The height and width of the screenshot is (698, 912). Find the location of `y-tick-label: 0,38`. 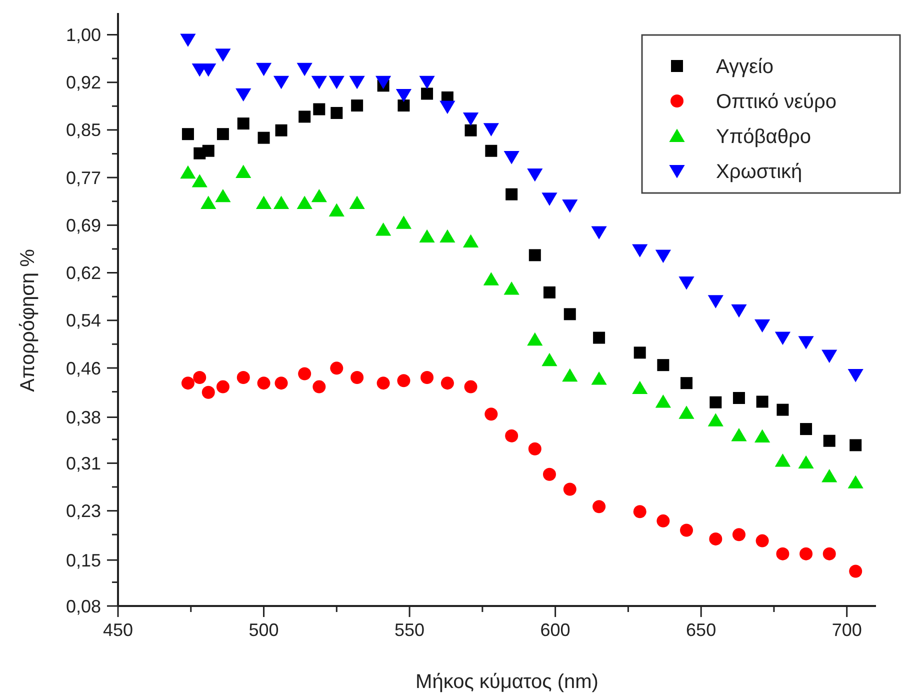

y-tick-label: 0,38 is located at coordinates (83, 418).